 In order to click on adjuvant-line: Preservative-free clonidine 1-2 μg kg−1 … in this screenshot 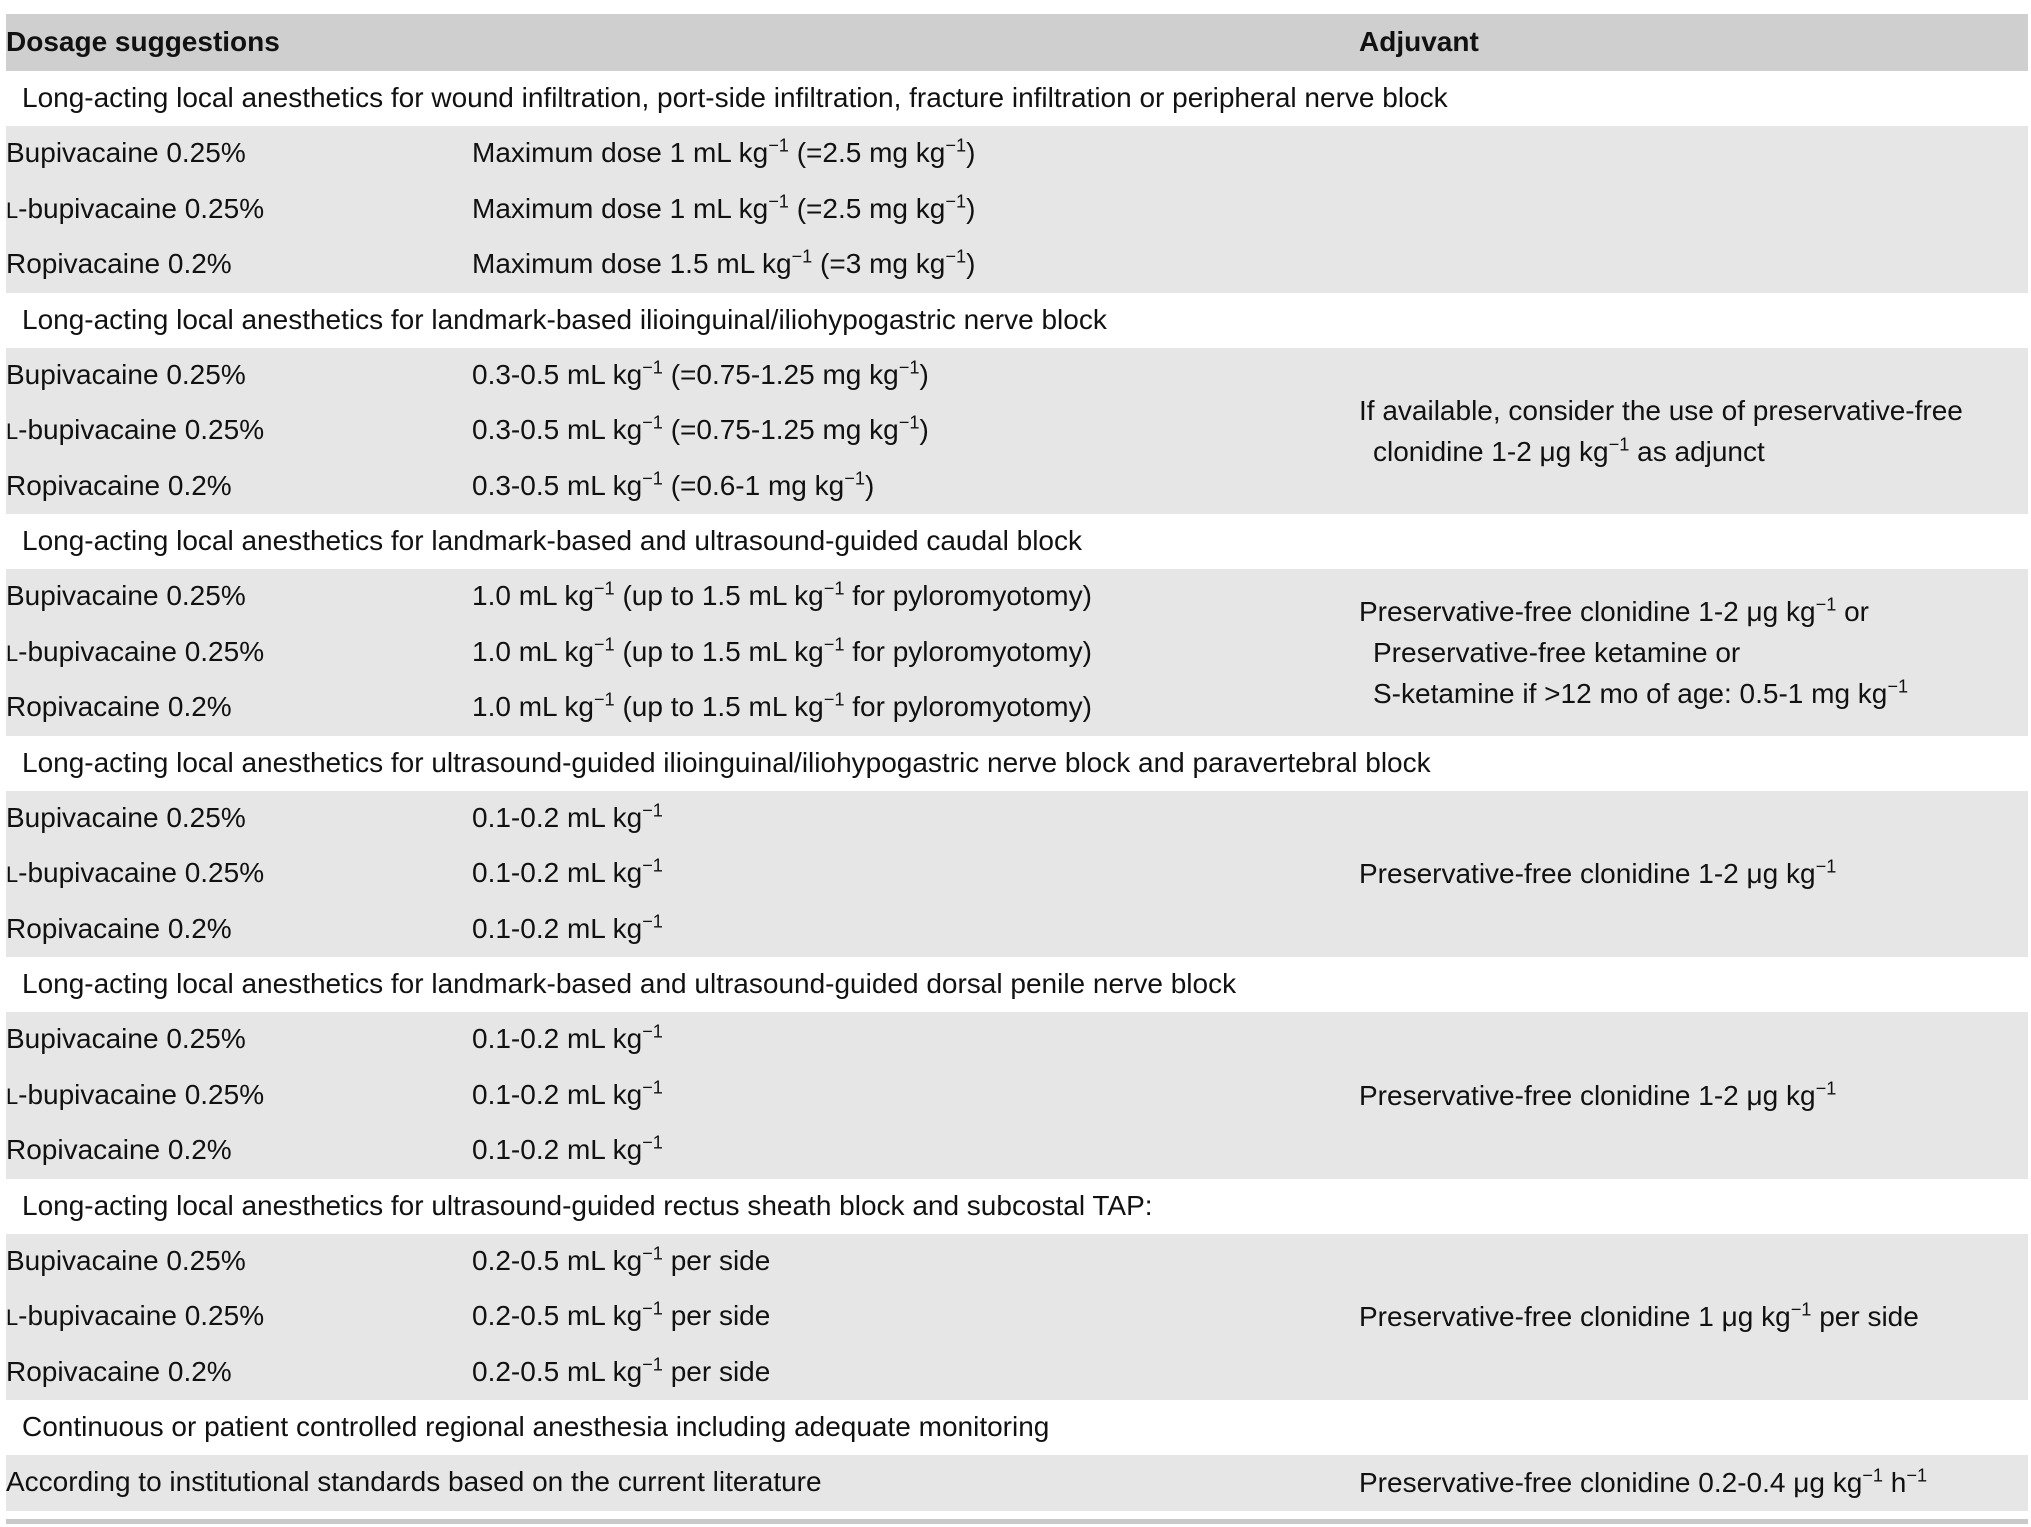, I will do `click(1614, 610)`.